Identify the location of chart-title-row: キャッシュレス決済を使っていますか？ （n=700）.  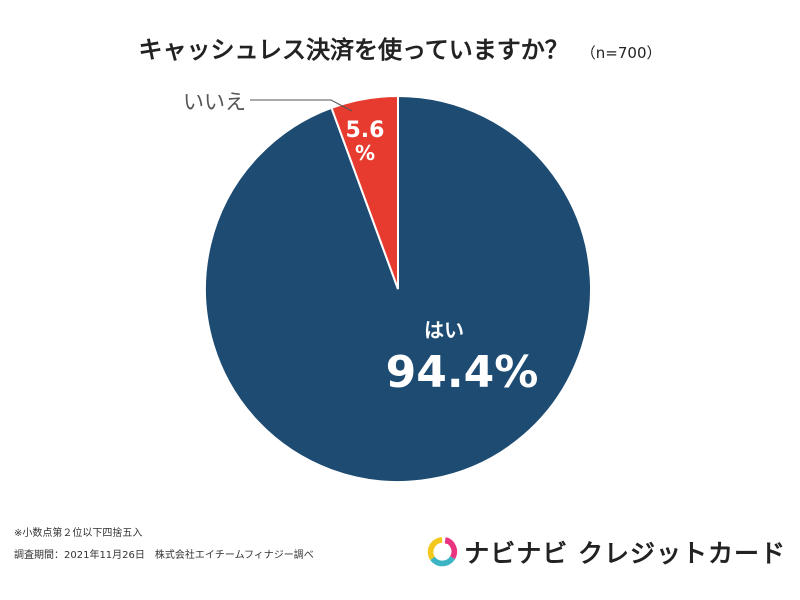
(400, 47).